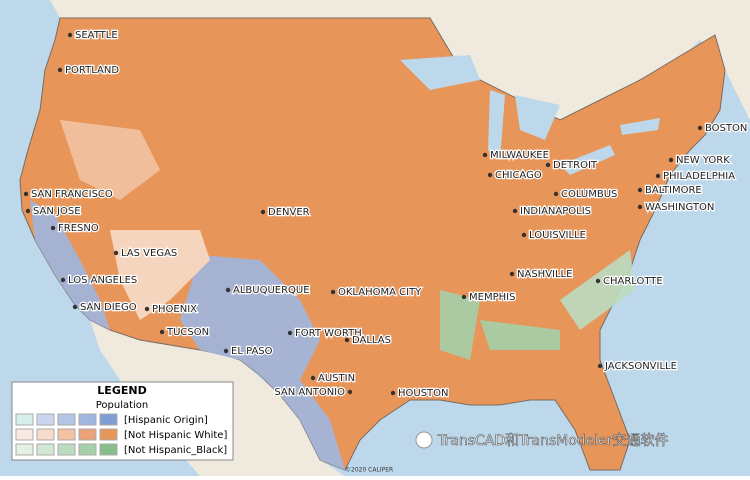 This screenshot has height=480, width=750. What do you see at coordinates (187, 332) in the screenshot?
I see `city-label: TUCSON` at bounding box center [187, 332].